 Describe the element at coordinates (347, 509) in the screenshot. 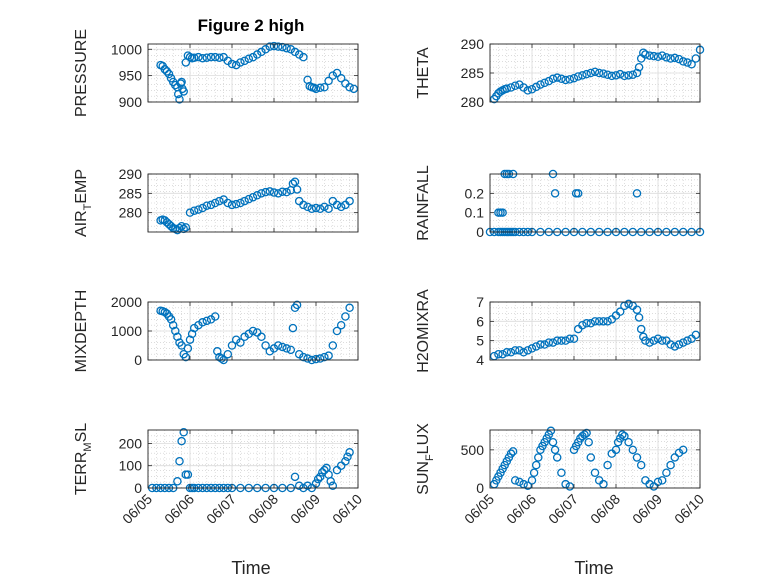

I see `x-tick-label: 06/10` at that location.